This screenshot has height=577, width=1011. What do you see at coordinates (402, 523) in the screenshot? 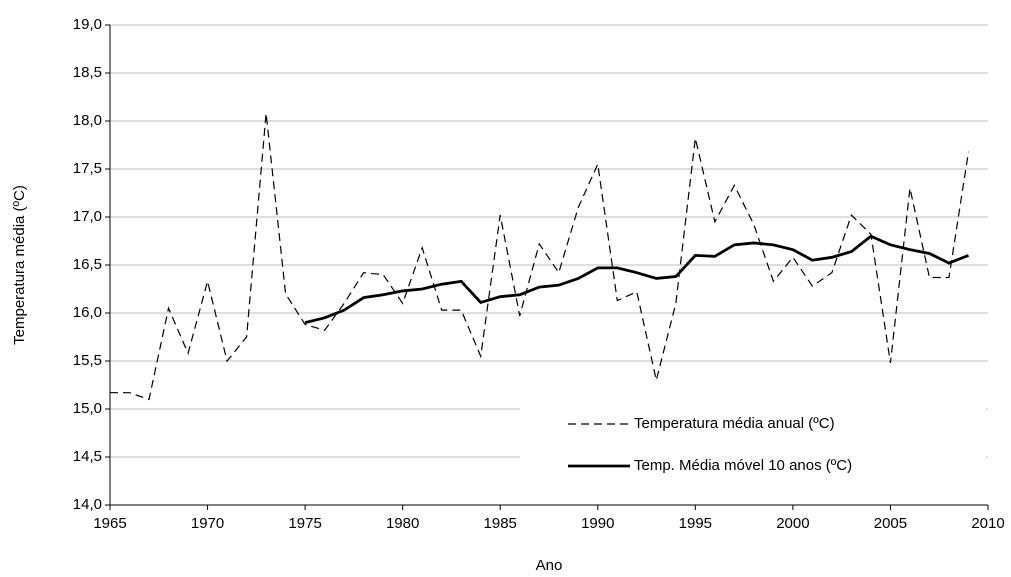
I see `x-tick-label: 1980` at bounding box center [402, 523].